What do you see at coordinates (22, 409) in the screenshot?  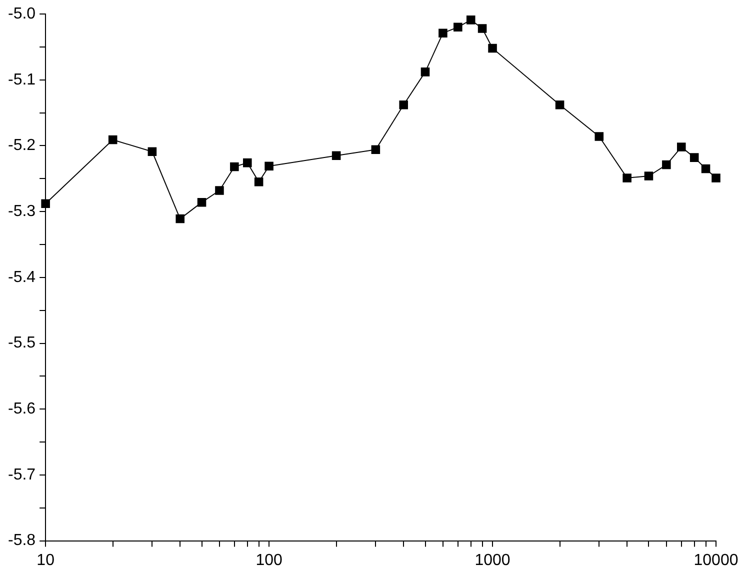 I see `y-tick-label: -5.6` at bounding box center [22, 409].